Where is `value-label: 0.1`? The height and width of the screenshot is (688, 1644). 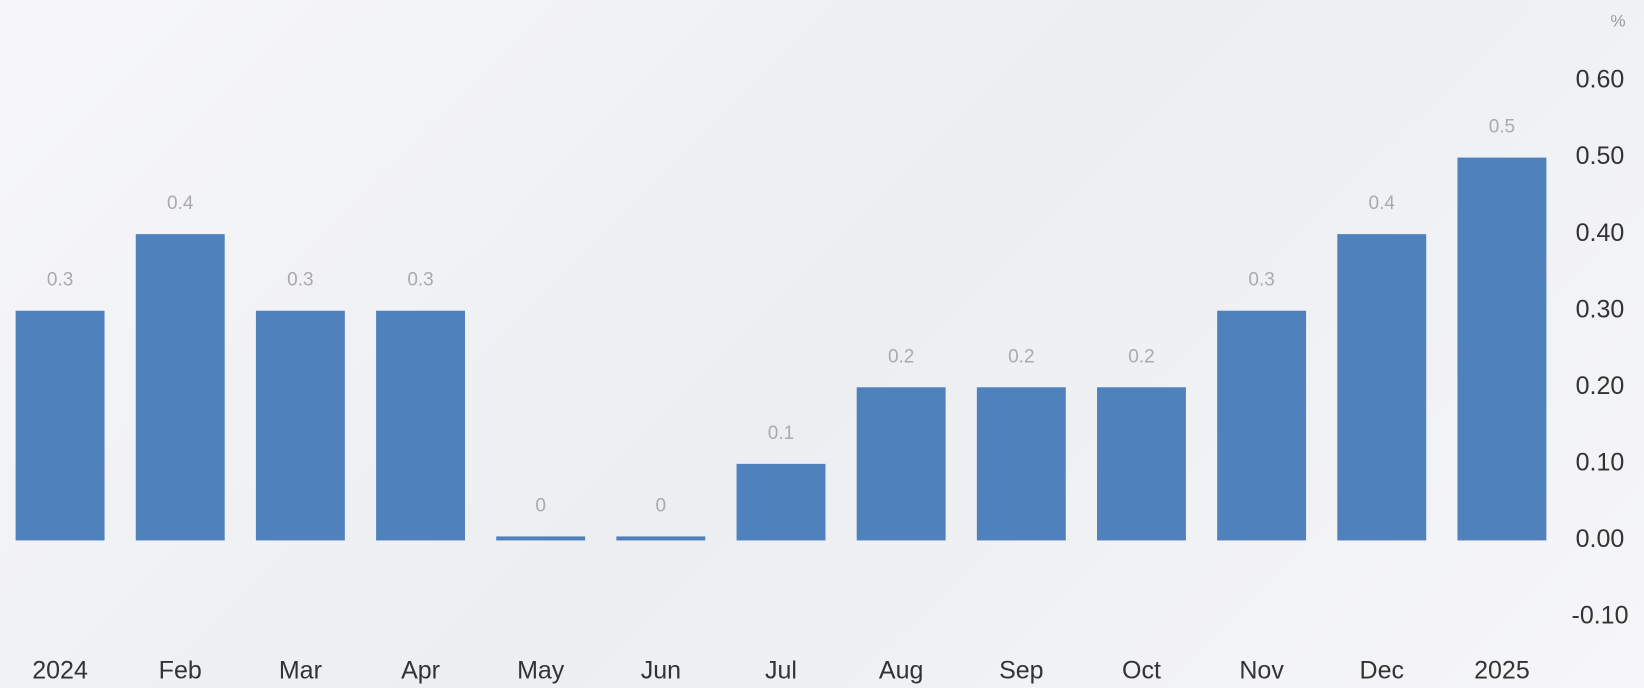
value-label: 0.1 is located at coordinates (781, 433).